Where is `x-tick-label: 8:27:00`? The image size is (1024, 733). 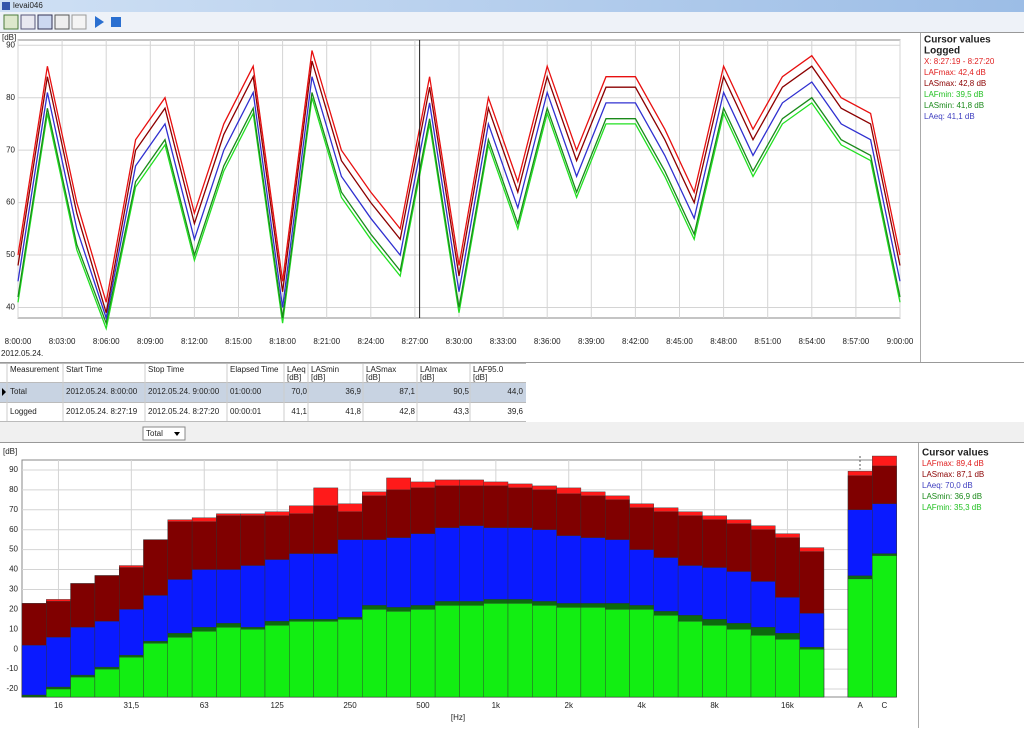 x-tick-label: 8:27:00 is located at coordinates (415, 341).